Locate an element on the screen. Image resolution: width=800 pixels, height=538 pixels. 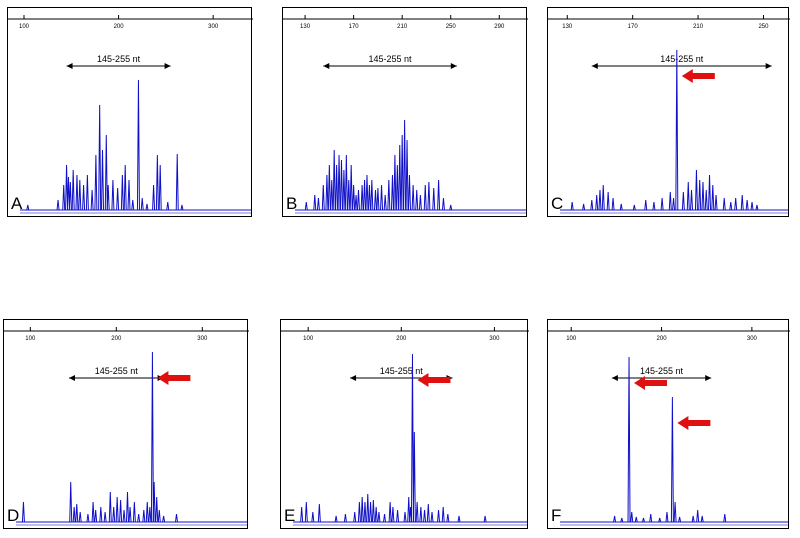
x-tick-label: 130 is located at coordinates (567, 27).